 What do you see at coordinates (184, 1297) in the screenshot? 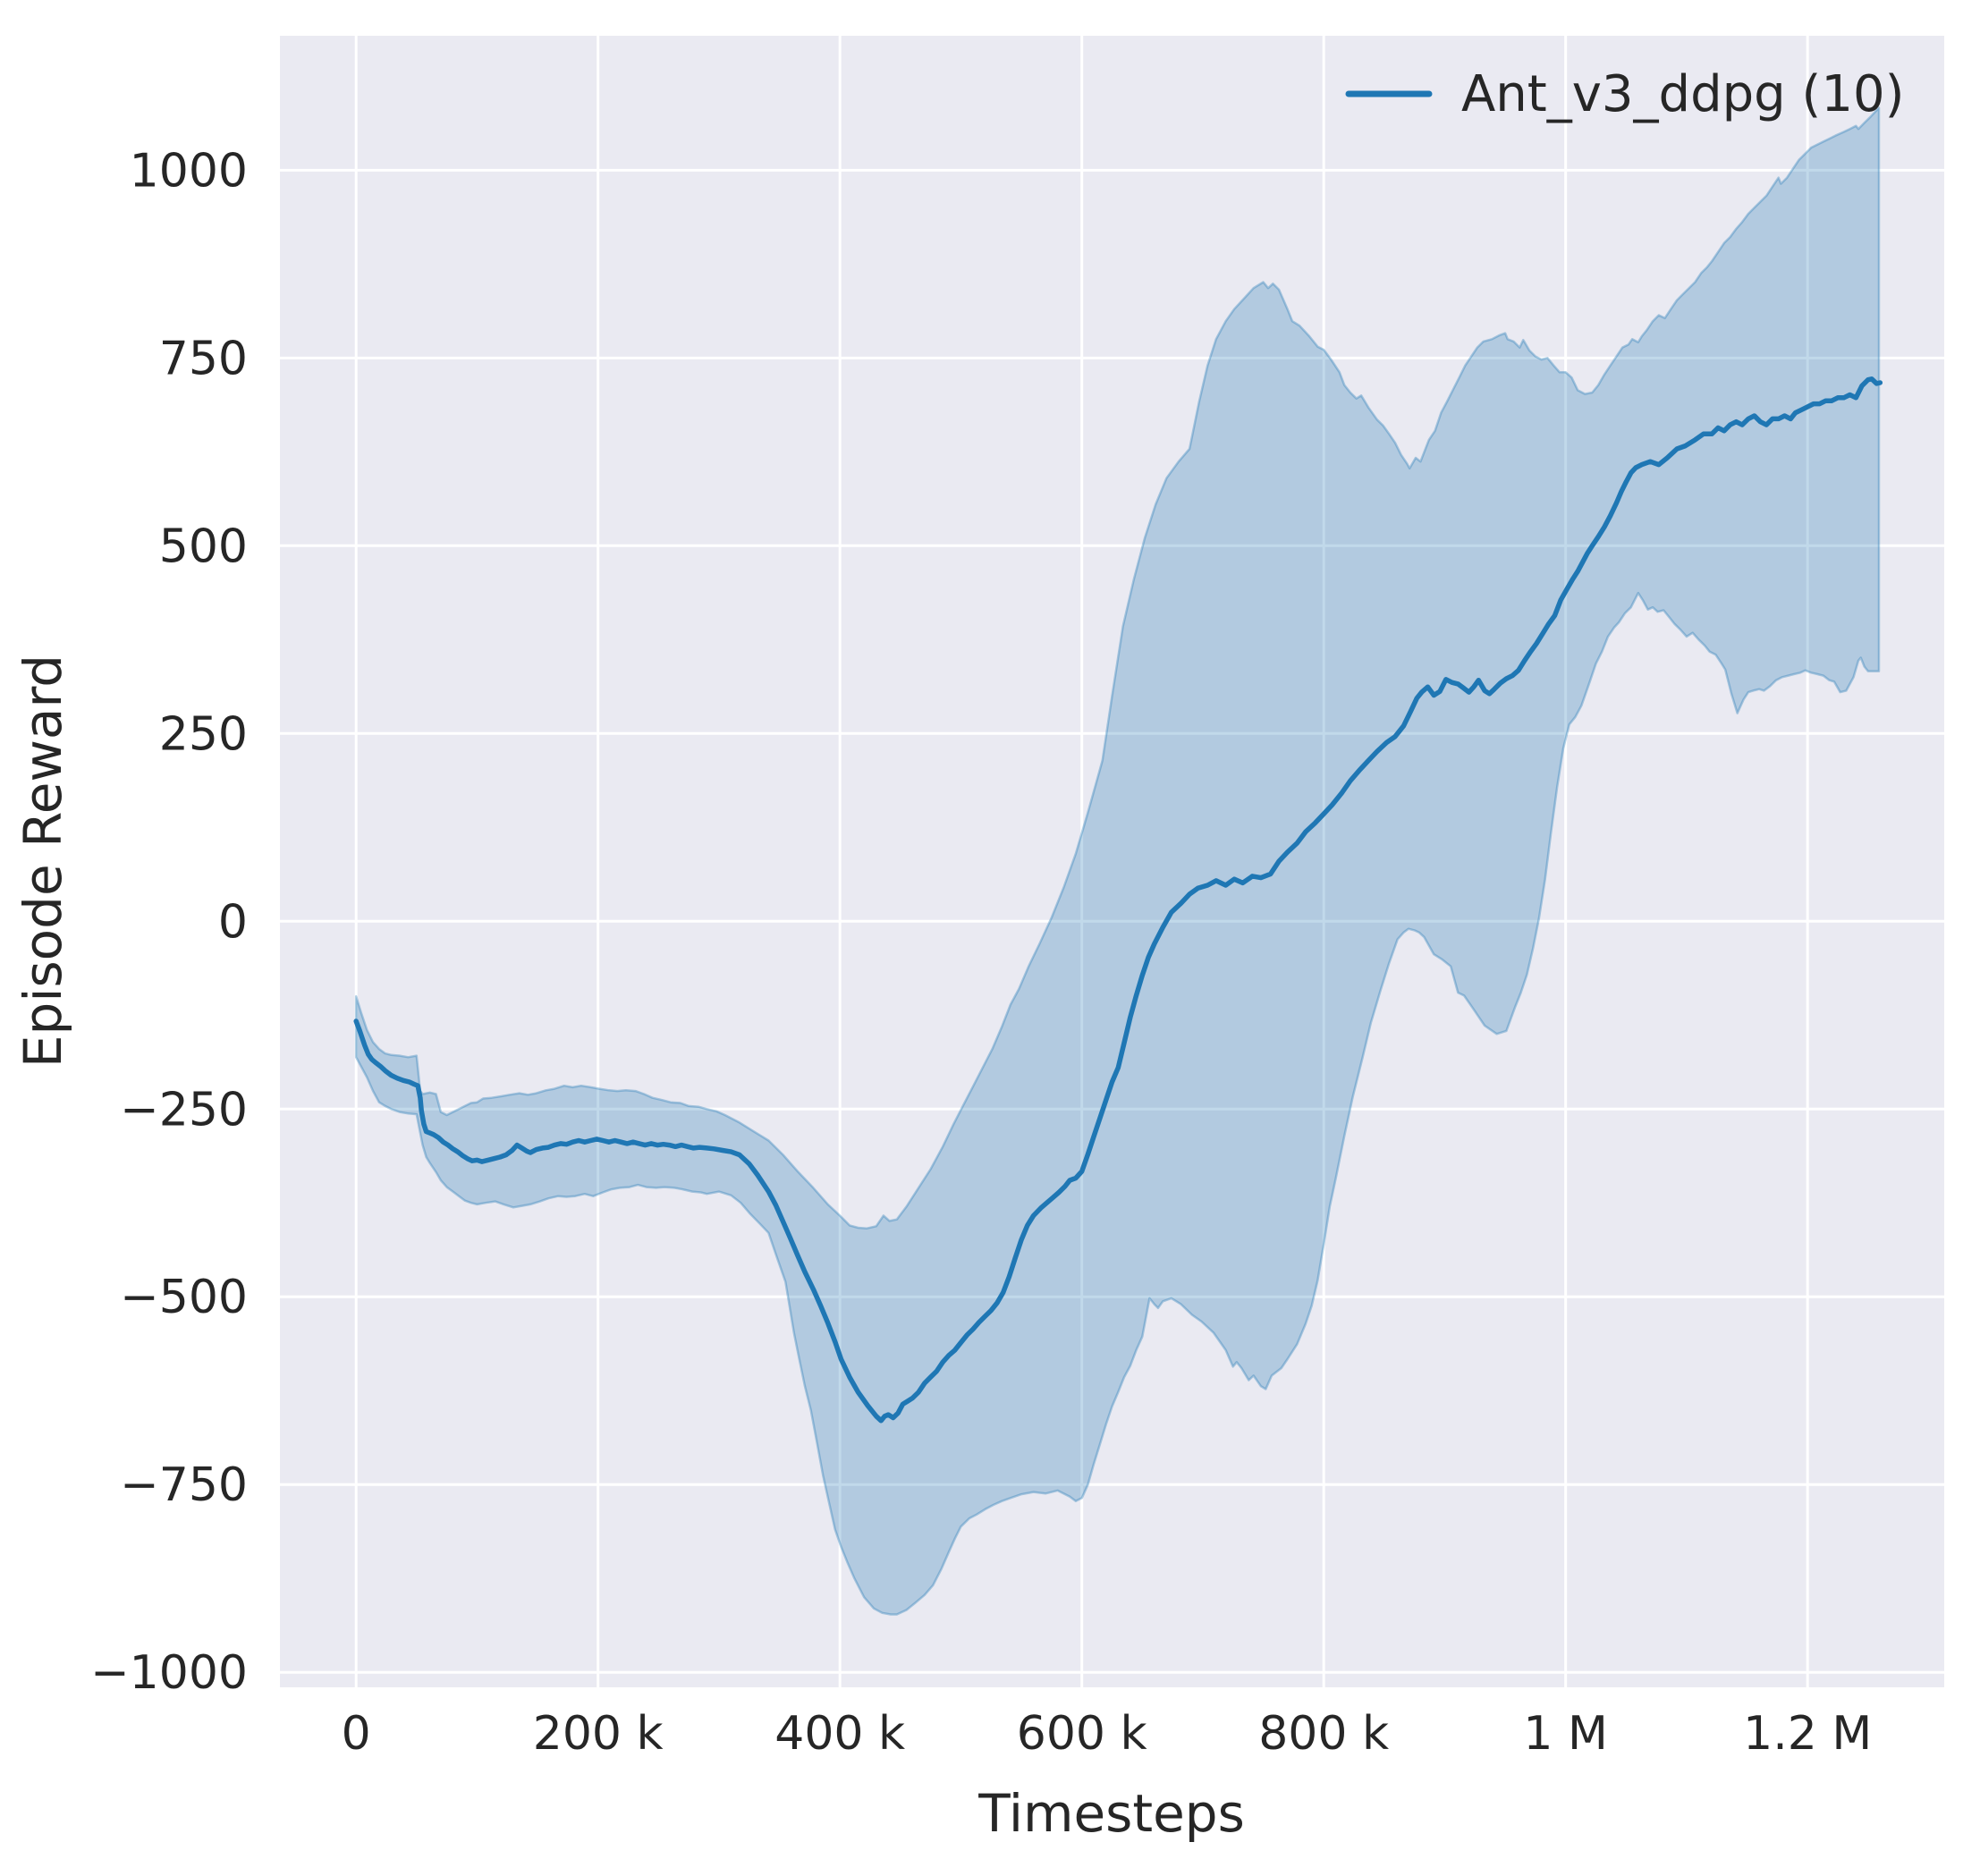
I see `y-tick-label: −500` at bounding box center [184, 1297].